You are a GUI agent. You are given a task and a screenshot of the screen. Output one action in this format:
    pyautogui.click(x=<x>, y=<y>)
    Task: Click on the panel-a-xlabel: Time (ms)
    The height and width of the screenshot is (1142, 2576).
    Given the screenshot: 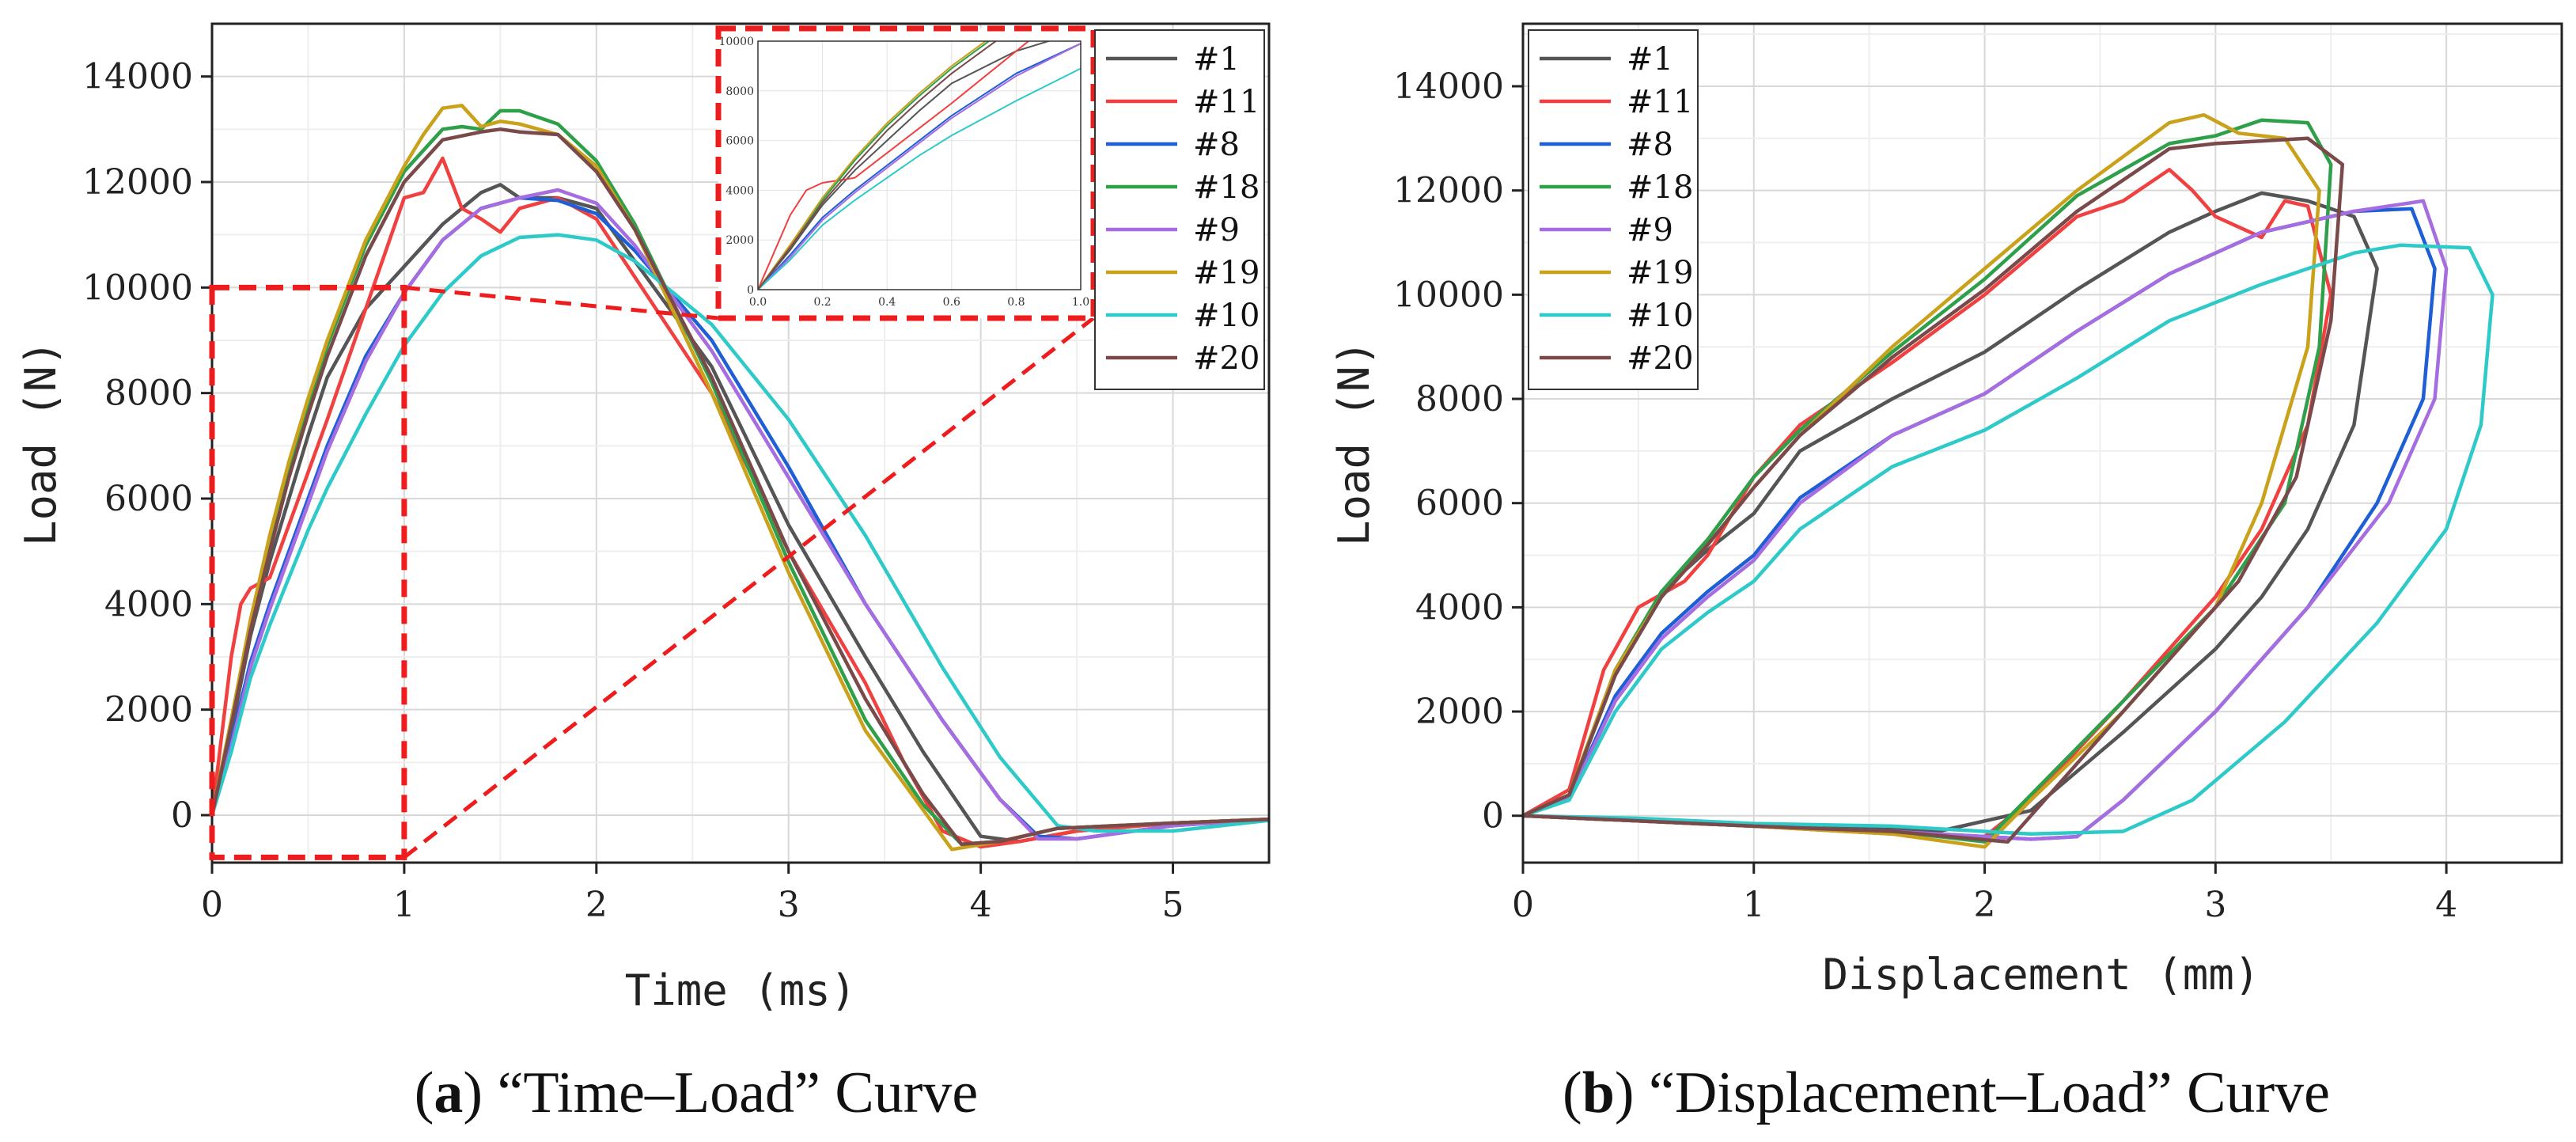 What is the action you would take?
    pyautogui.click(x=741, y=990)
    